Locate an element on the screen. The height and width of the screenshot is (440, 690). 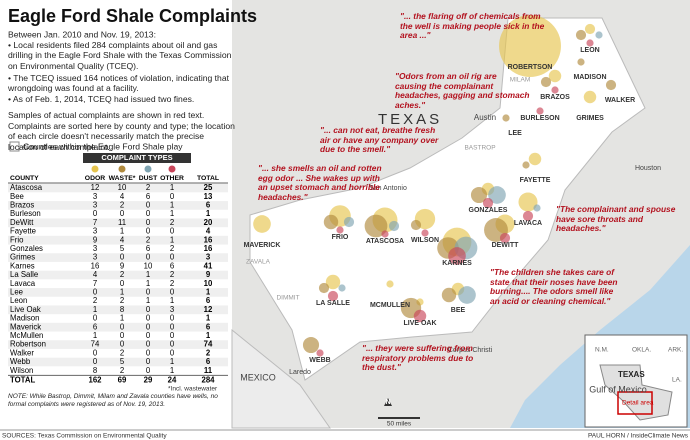
place-label: Corpus Christi is located at coordinates (470, 350).